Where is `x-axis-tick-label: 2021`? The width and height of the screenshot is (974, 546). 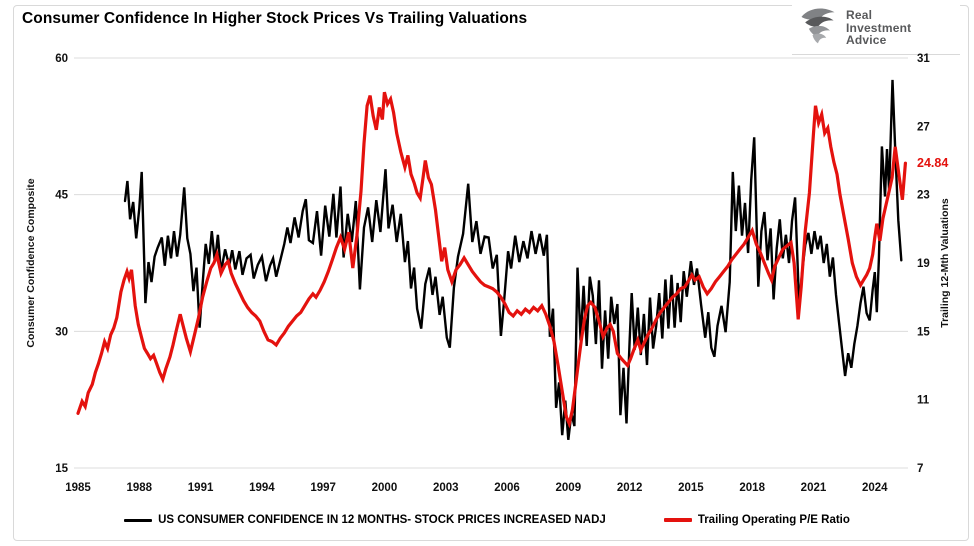
x-axis-tick-label: 2021 is located at coordinates (814, 488).